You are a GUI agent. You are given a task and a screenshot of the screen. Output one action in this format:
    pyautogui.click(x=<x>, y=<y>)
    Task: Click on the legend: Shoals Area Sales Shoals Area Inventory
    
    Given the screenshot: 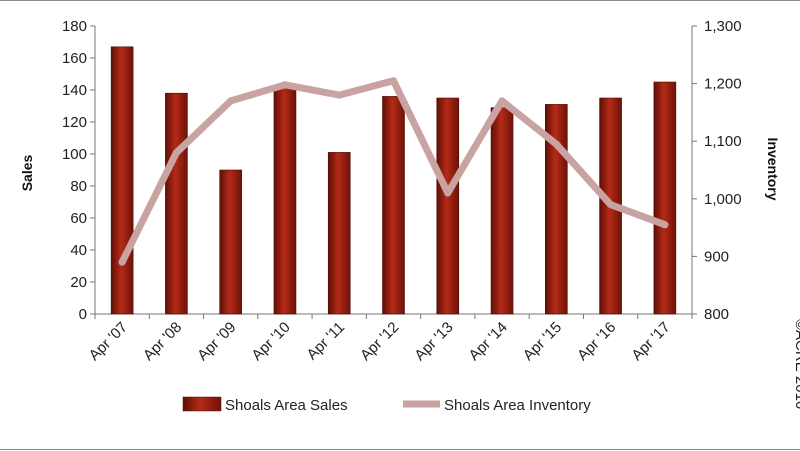 What is the action you would take?
    pyautogui.click(x=386, y=405)
    